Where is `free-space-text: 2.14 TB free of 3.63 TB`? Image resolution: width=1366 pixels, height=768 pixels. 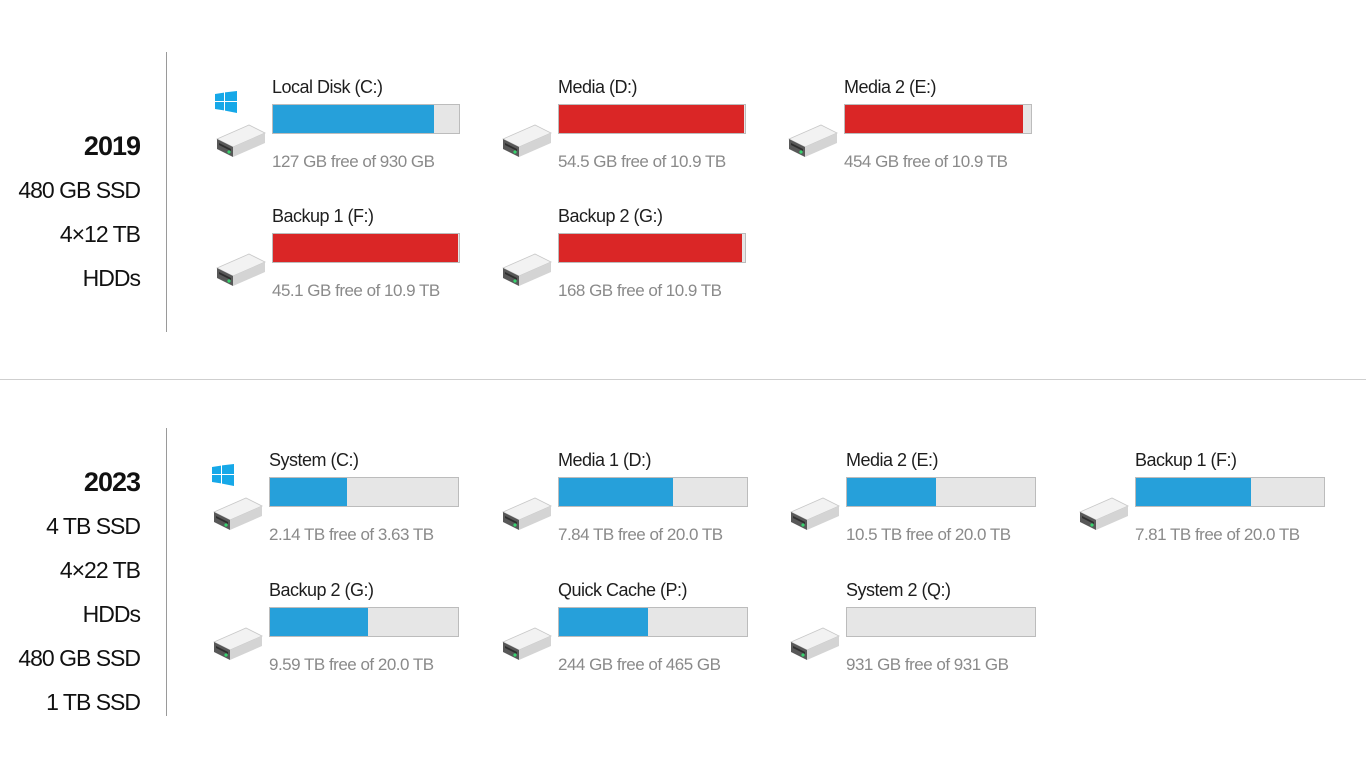 free-space-text: 2.14 TB free of 3.63 TB is located at coordinates (351, 534).